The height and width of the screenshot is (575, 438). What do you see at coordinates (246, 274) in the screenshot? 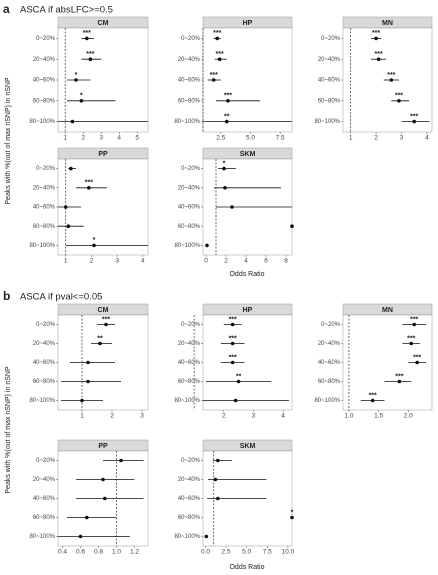
I see `x-axis-label: Odds Ratio` at bounding box center [246, 274].